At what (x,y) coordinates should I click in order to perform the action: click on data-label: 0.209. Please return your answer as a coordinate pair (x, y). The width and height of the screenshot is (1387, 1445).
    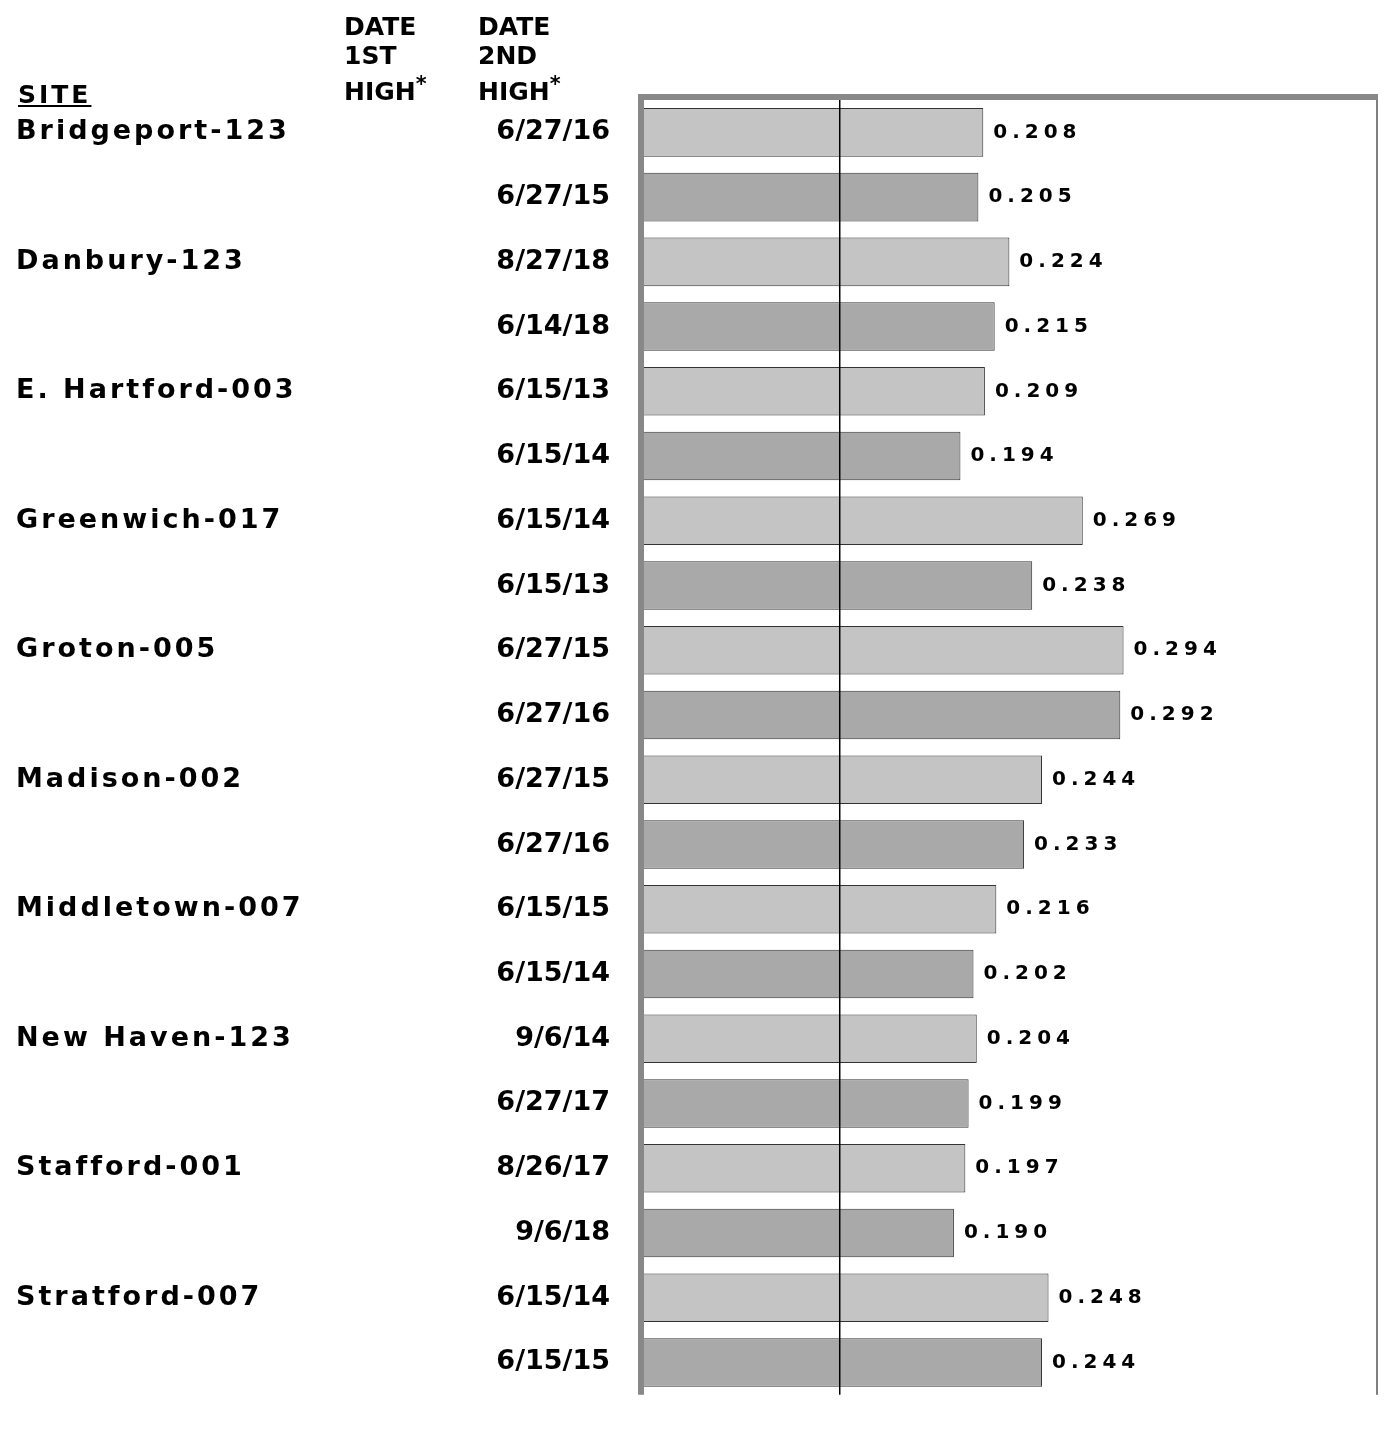
    Looking at the image, I should click on (1039, 389).